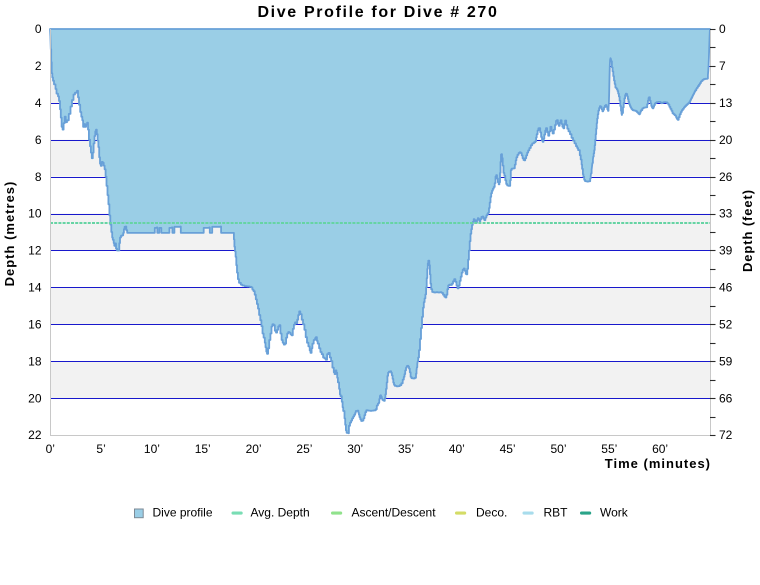 The width and height of the screenshot is (760, 585). What do you see at coordinates (508, 449) in the screenshot?
I see `svg-text: 45’` at bounding box center [508, 449].